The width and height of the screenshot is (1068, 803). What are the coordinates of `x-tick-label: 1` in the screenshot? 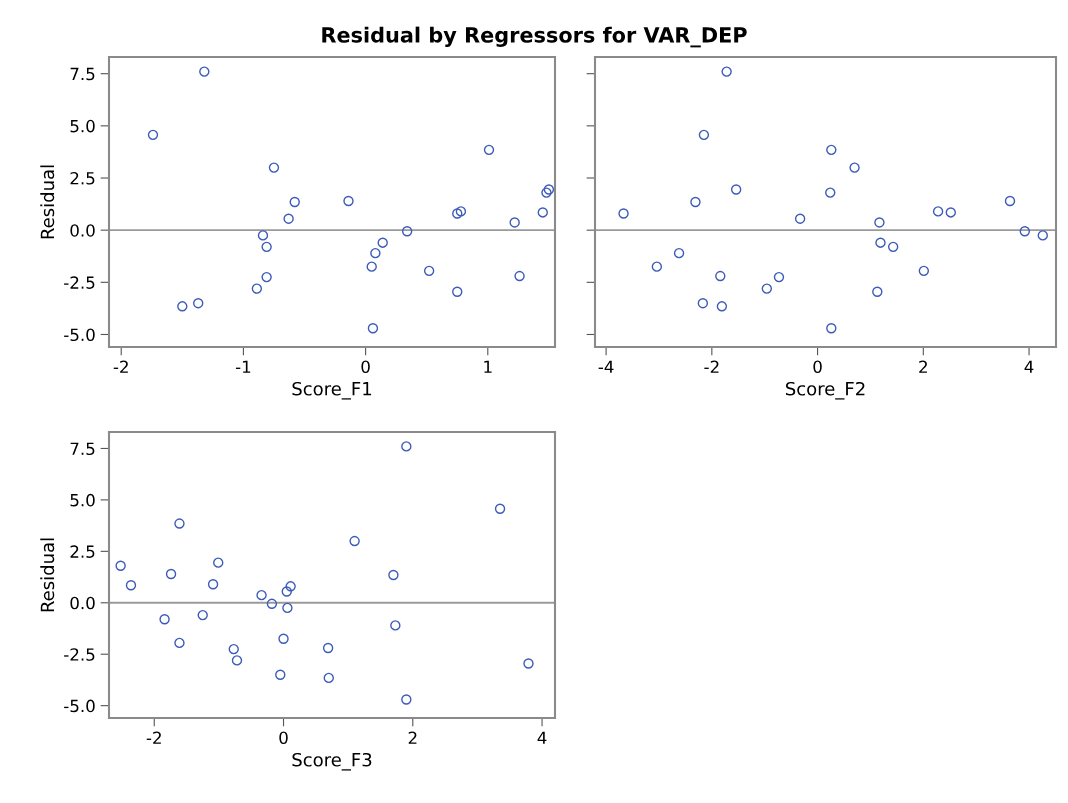 It's located at (488, 366).